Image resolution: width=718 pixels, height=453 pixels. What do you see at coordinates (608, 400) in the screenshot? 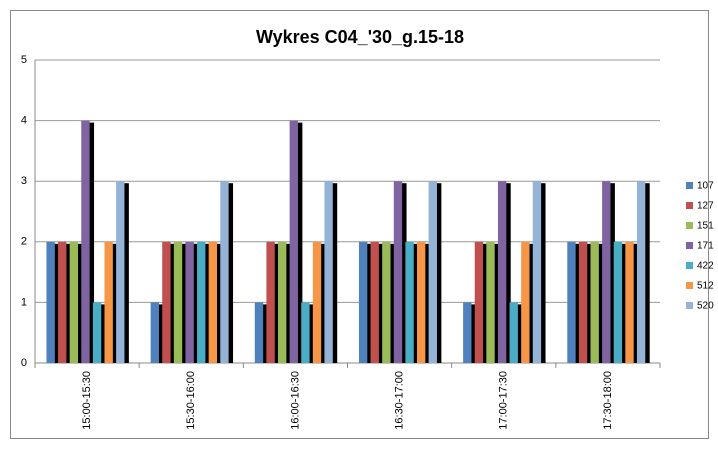
I see `x-tick-label: 17:30-18:00` at bounding box center [608, 400].